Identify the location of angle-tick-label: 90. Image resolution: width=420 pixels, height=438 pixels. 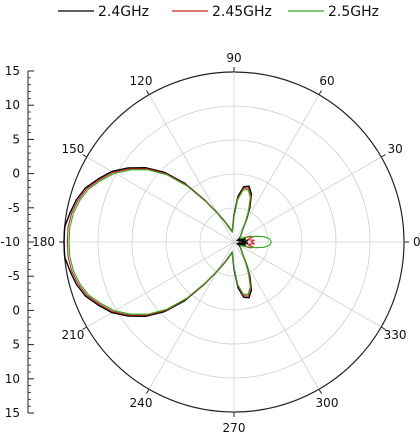
(233, 58).